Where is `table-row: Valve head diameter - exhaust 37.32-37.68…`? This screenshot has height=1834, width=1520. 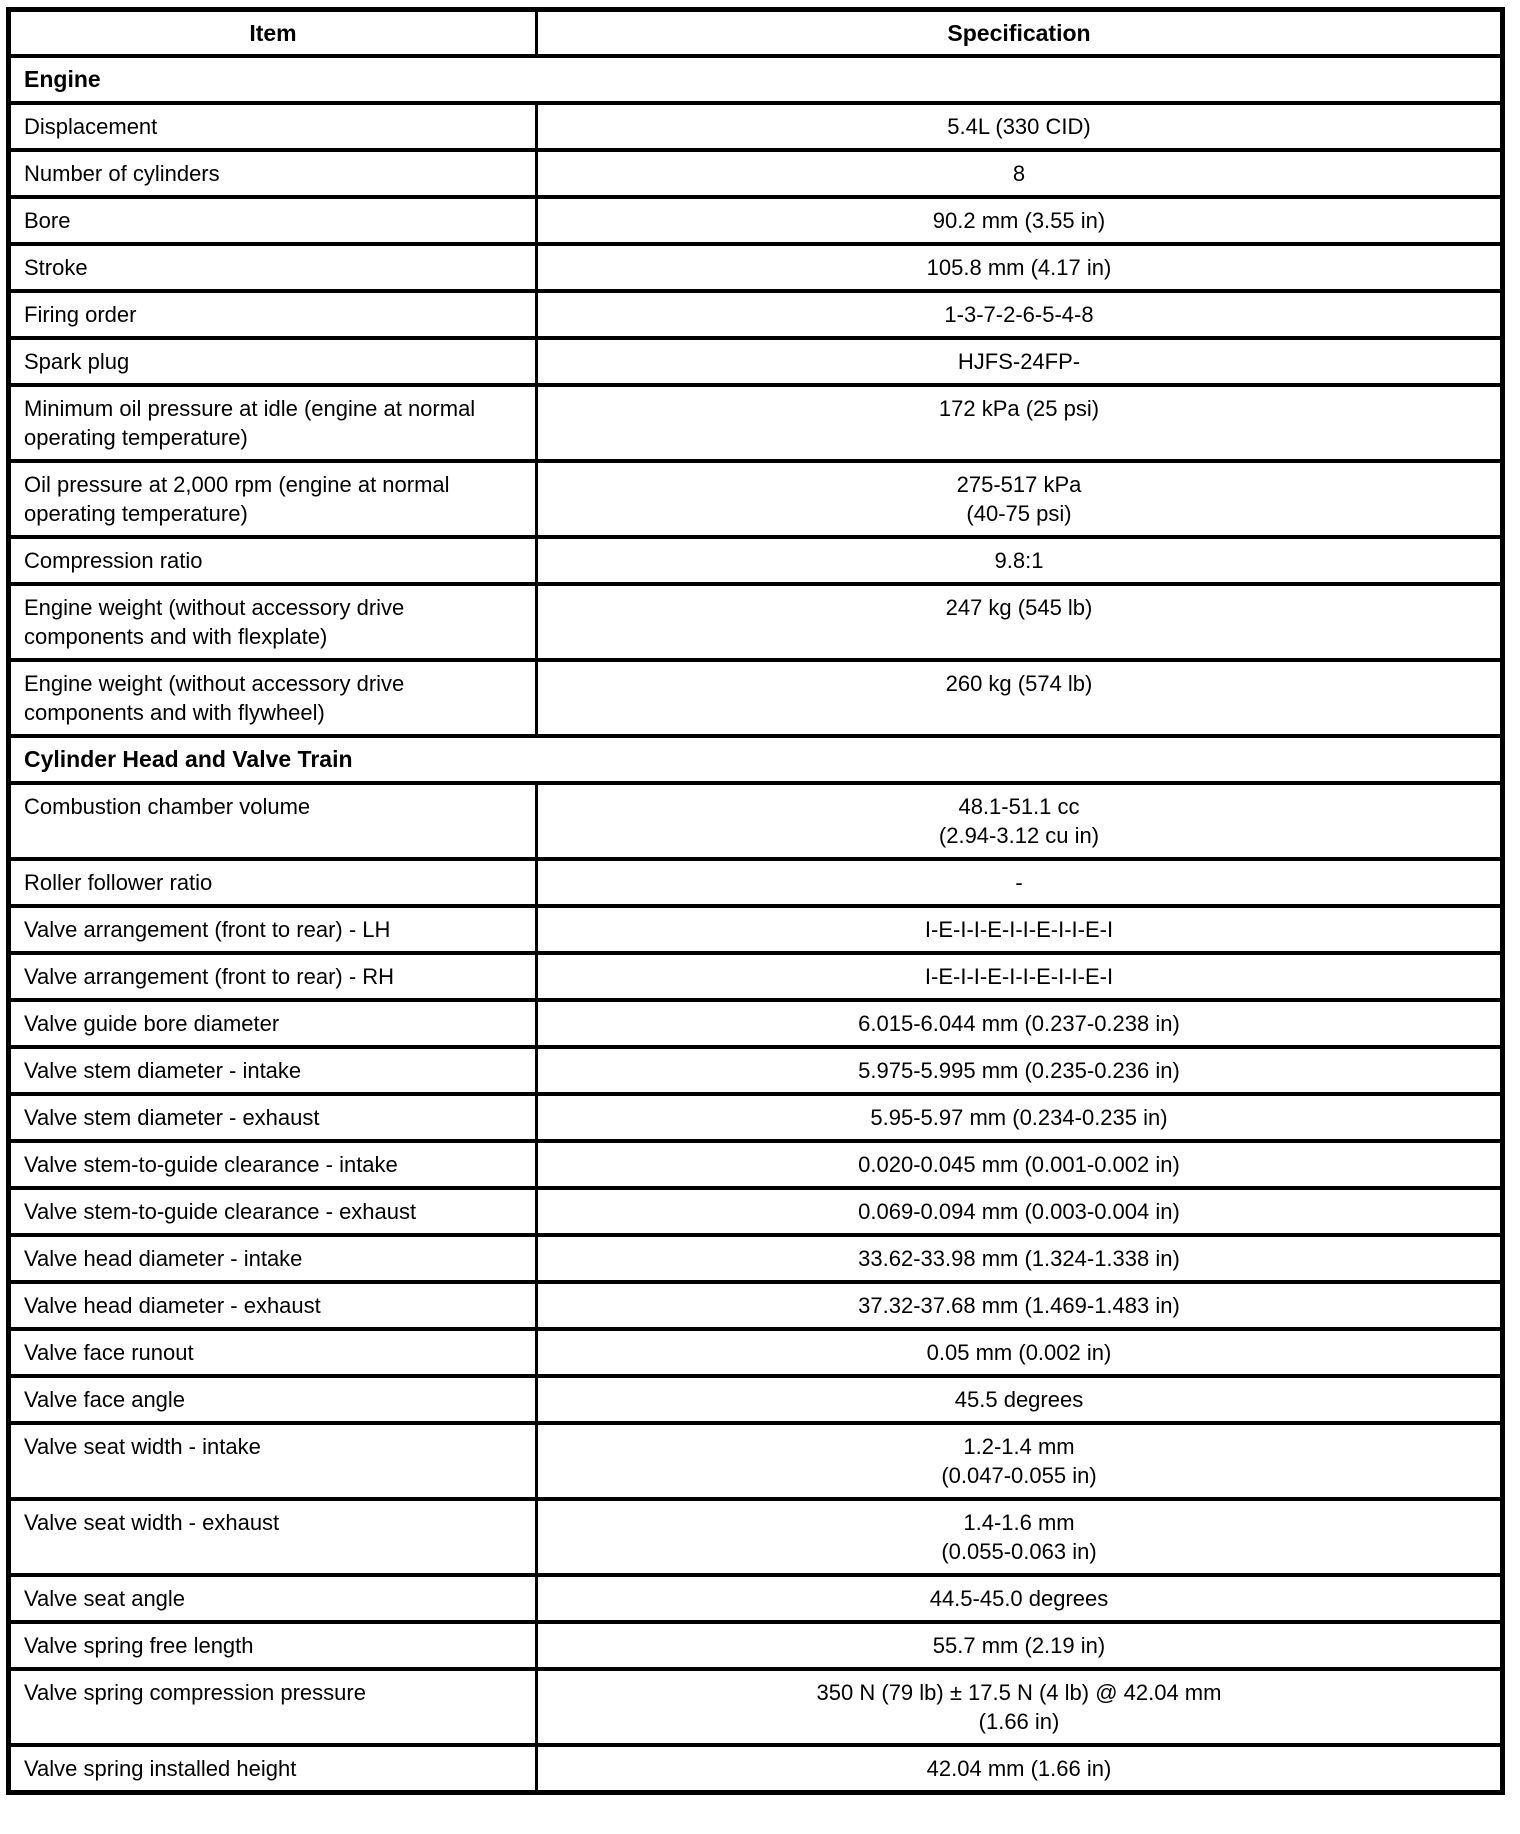
table-row: Valve head diameter - exhaust 37.32-37.68… is located at coordinates (755, 1305).